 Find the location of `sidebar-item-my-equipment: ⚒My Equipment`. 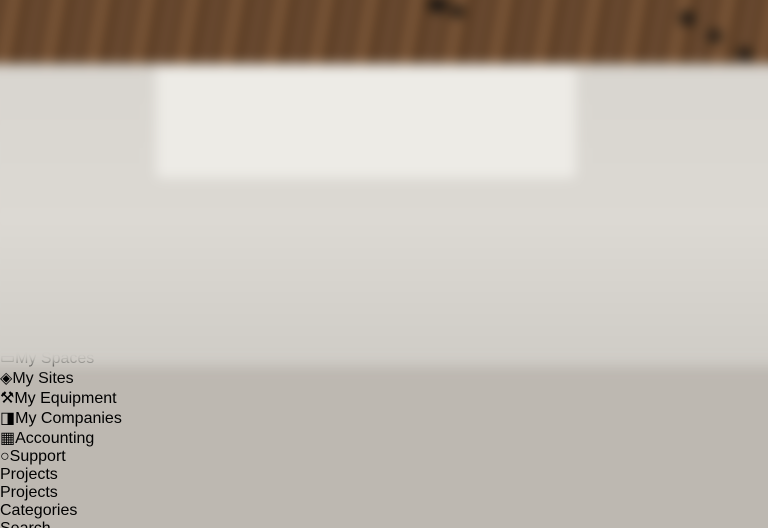

sidebar-item-my-equipment: ⚒My Equipment is located at coordinates (384, 398).